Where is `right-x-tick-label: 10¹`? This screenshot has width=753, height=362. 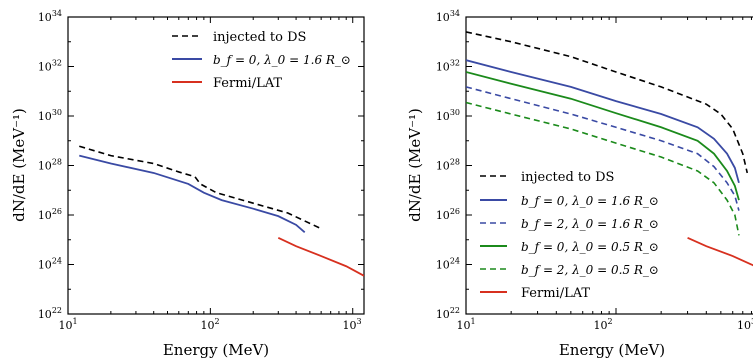
right-x-tick-label: 10¹ is located at coordinates (465, 324).